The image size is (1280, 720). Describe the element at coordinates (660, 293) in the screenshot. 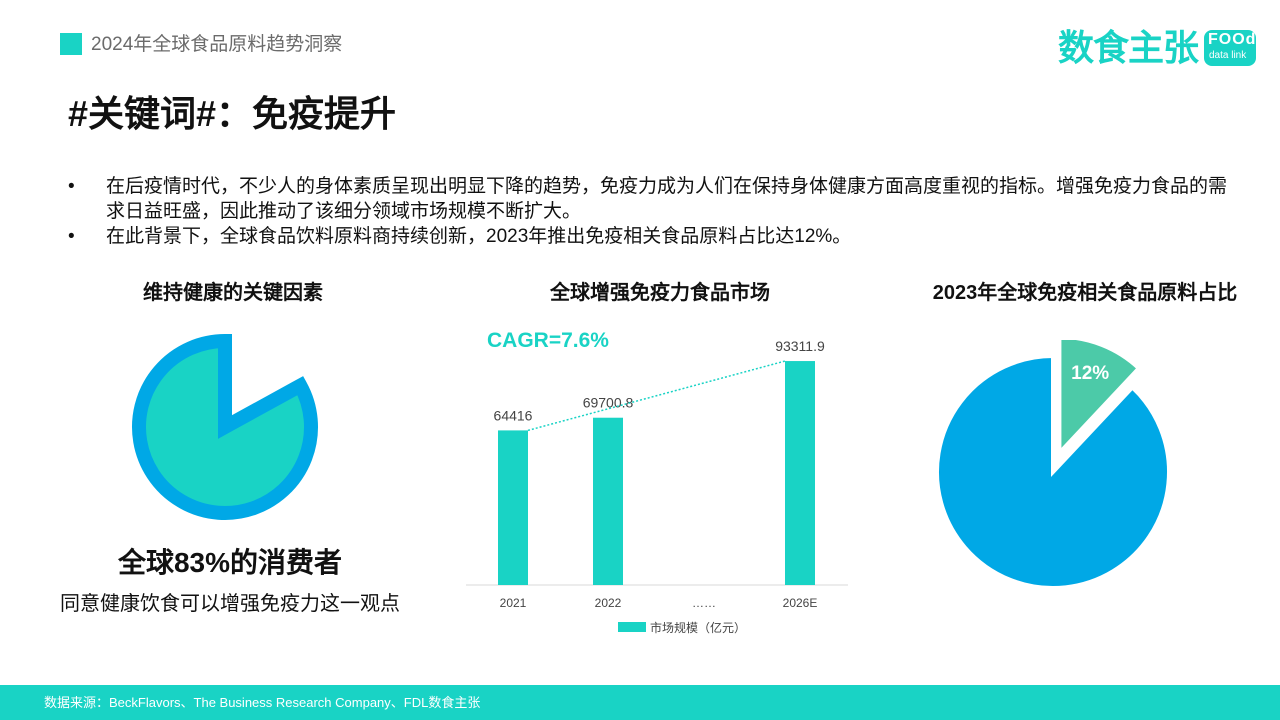

I see `market-chart-title: 全球增强免疫力食品市场` at that location.